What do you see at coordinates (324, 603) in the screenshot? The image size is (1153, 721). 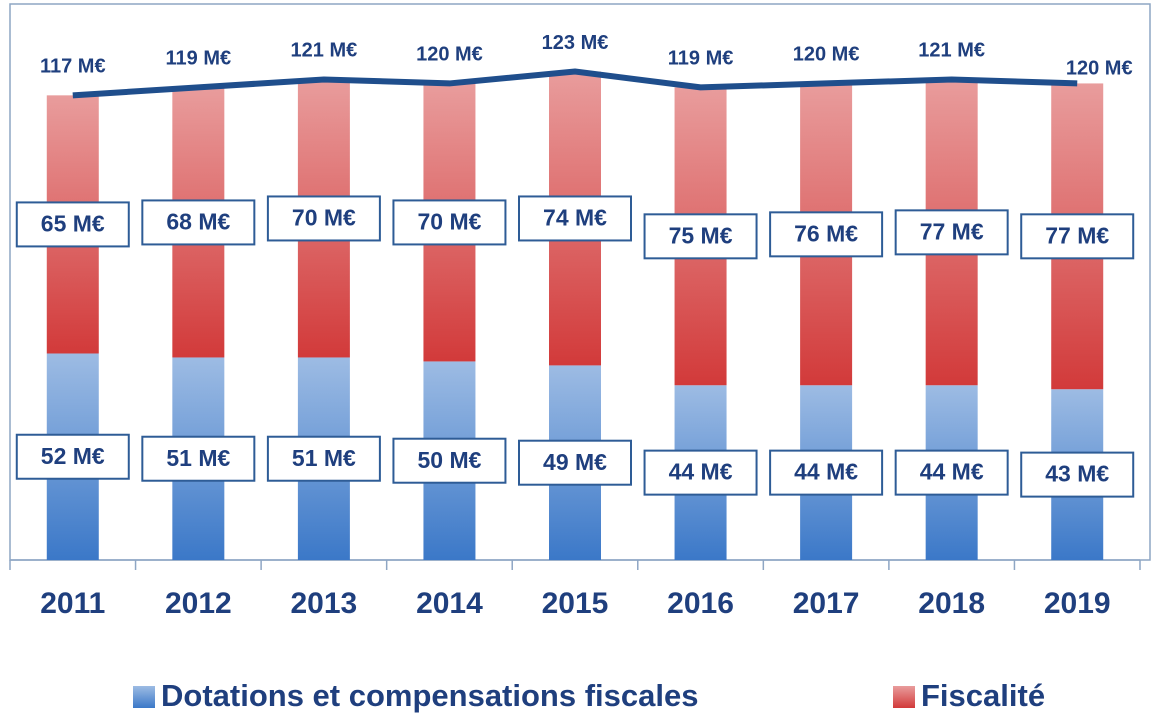 I see `x-tick-label: 2013` at bounding box center [324, 603].